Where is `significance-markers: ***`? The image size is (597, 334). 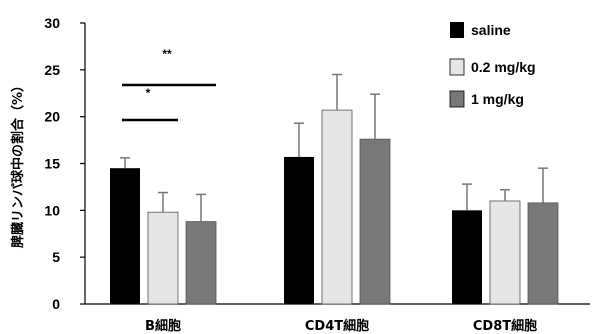
significance-markers: *** is located at coordinates (169, 84).